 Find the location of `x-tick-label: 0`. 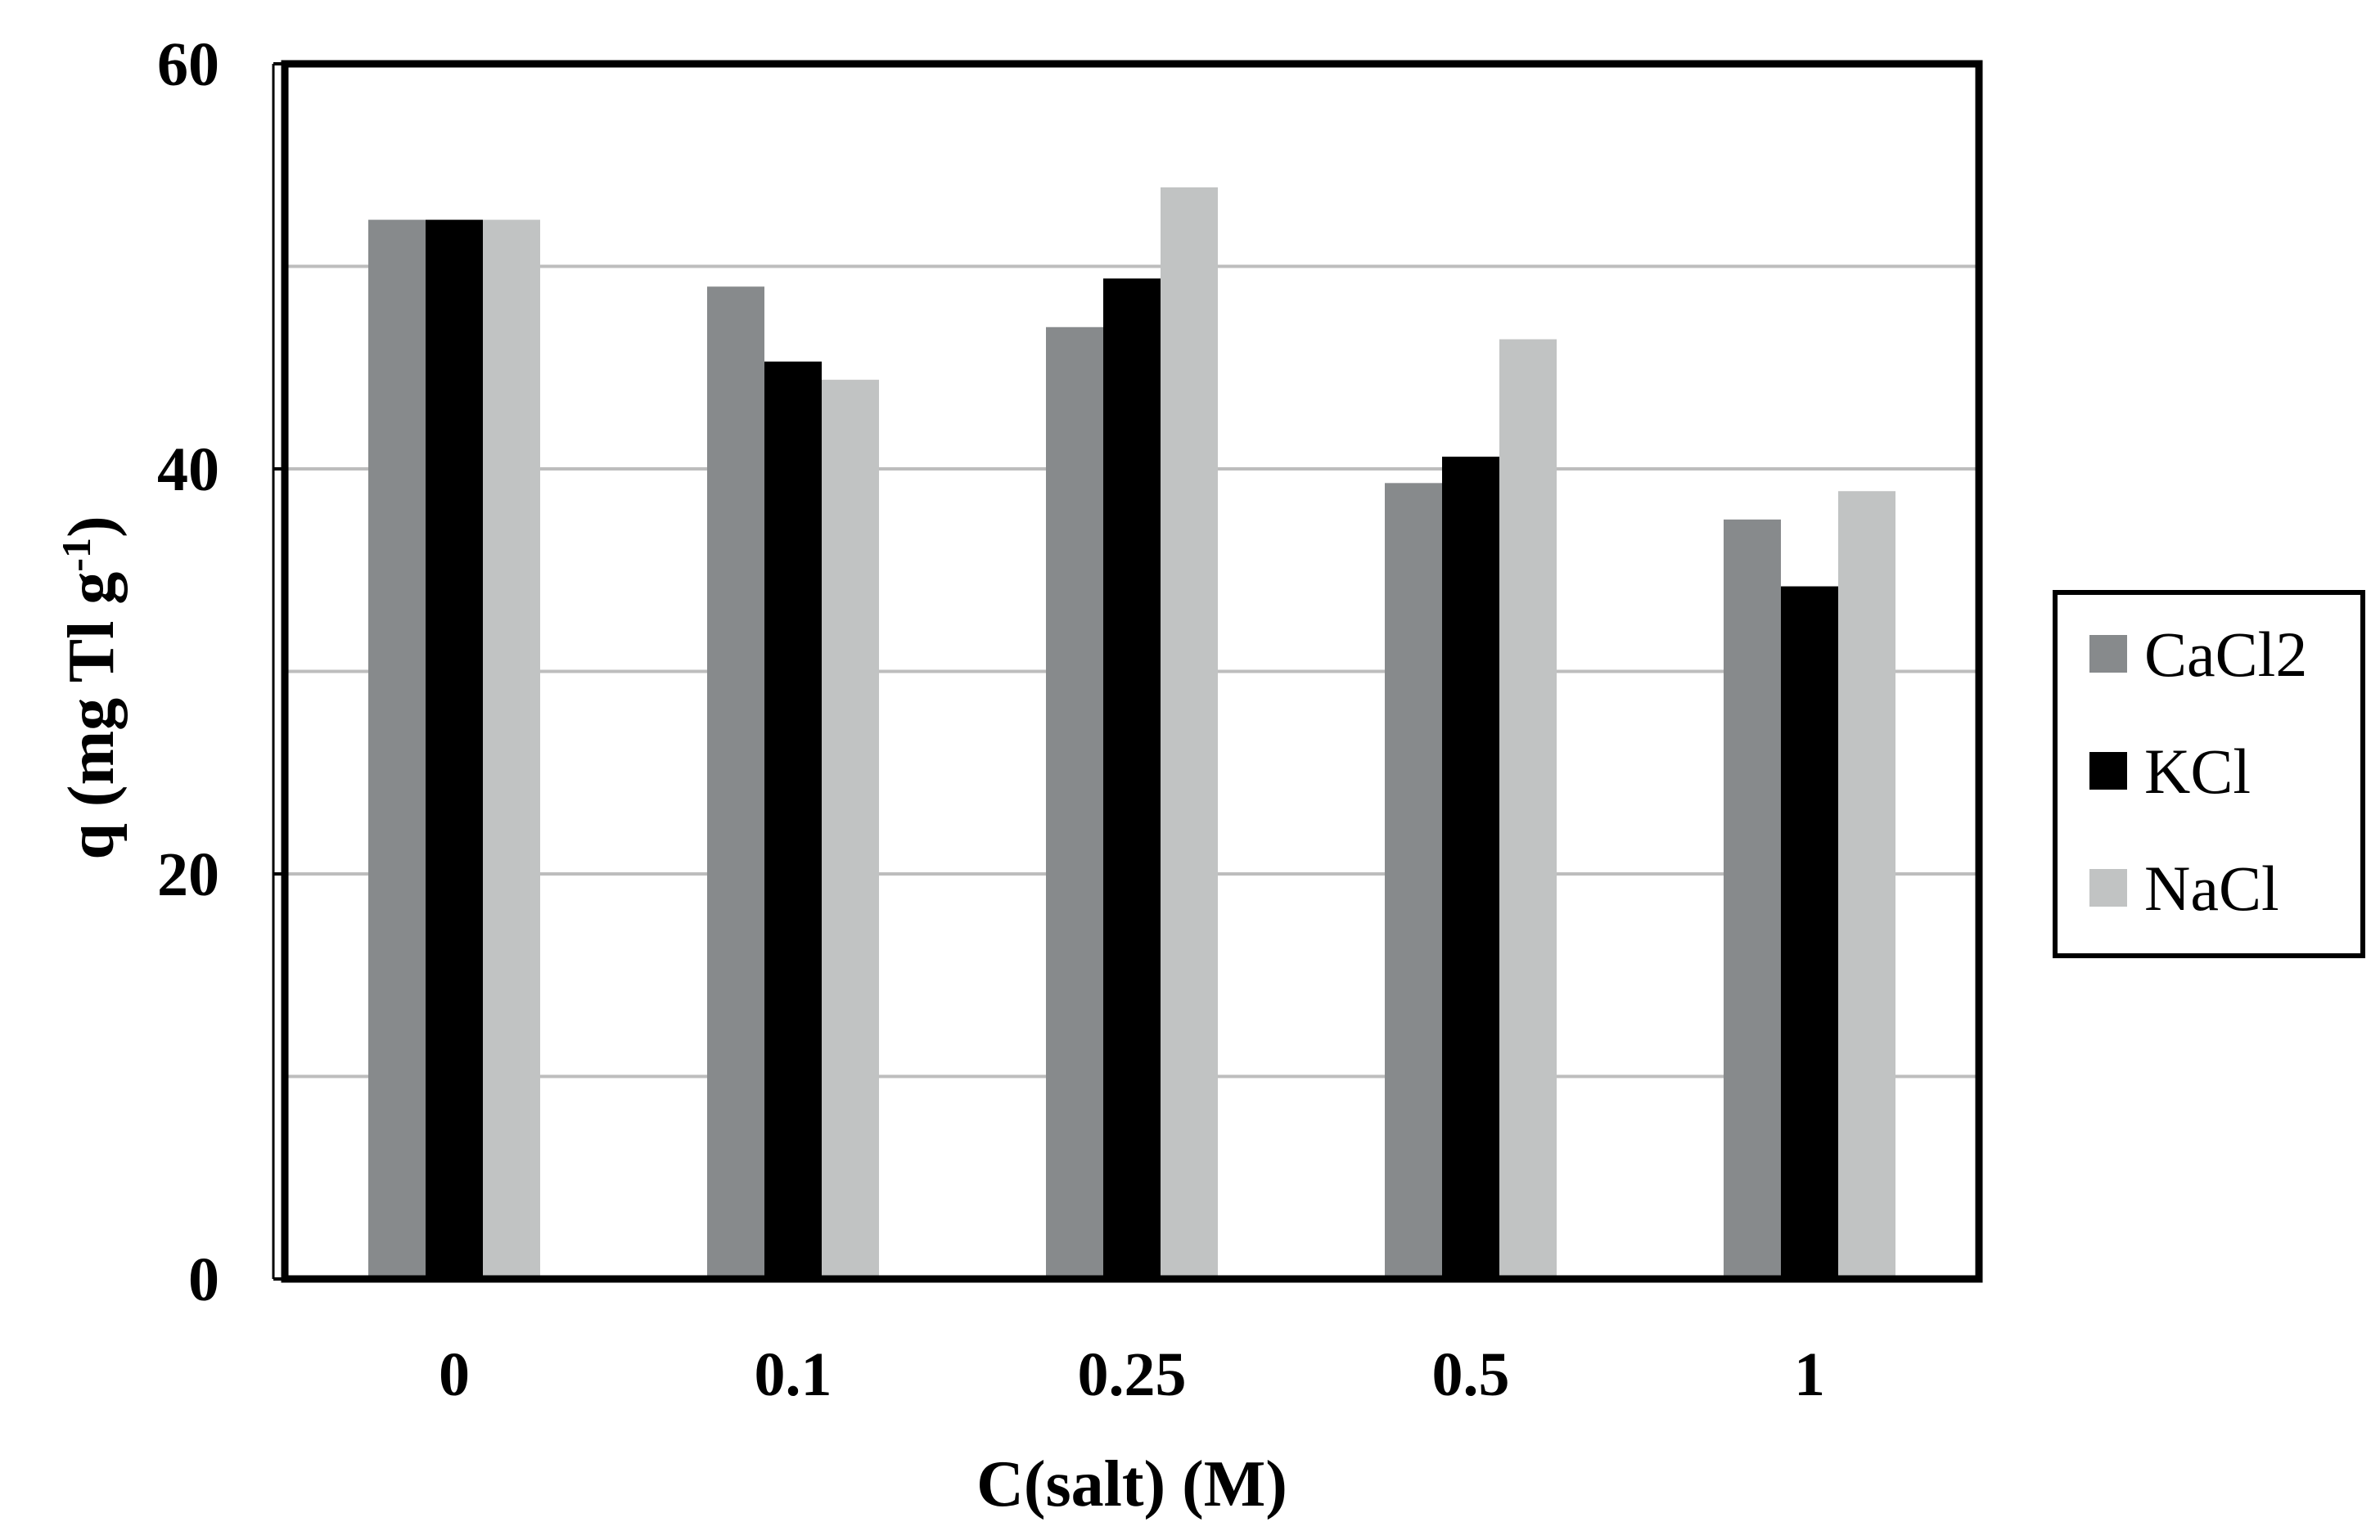

x-tick-label: 0 is located at coordinates (455, 1374).